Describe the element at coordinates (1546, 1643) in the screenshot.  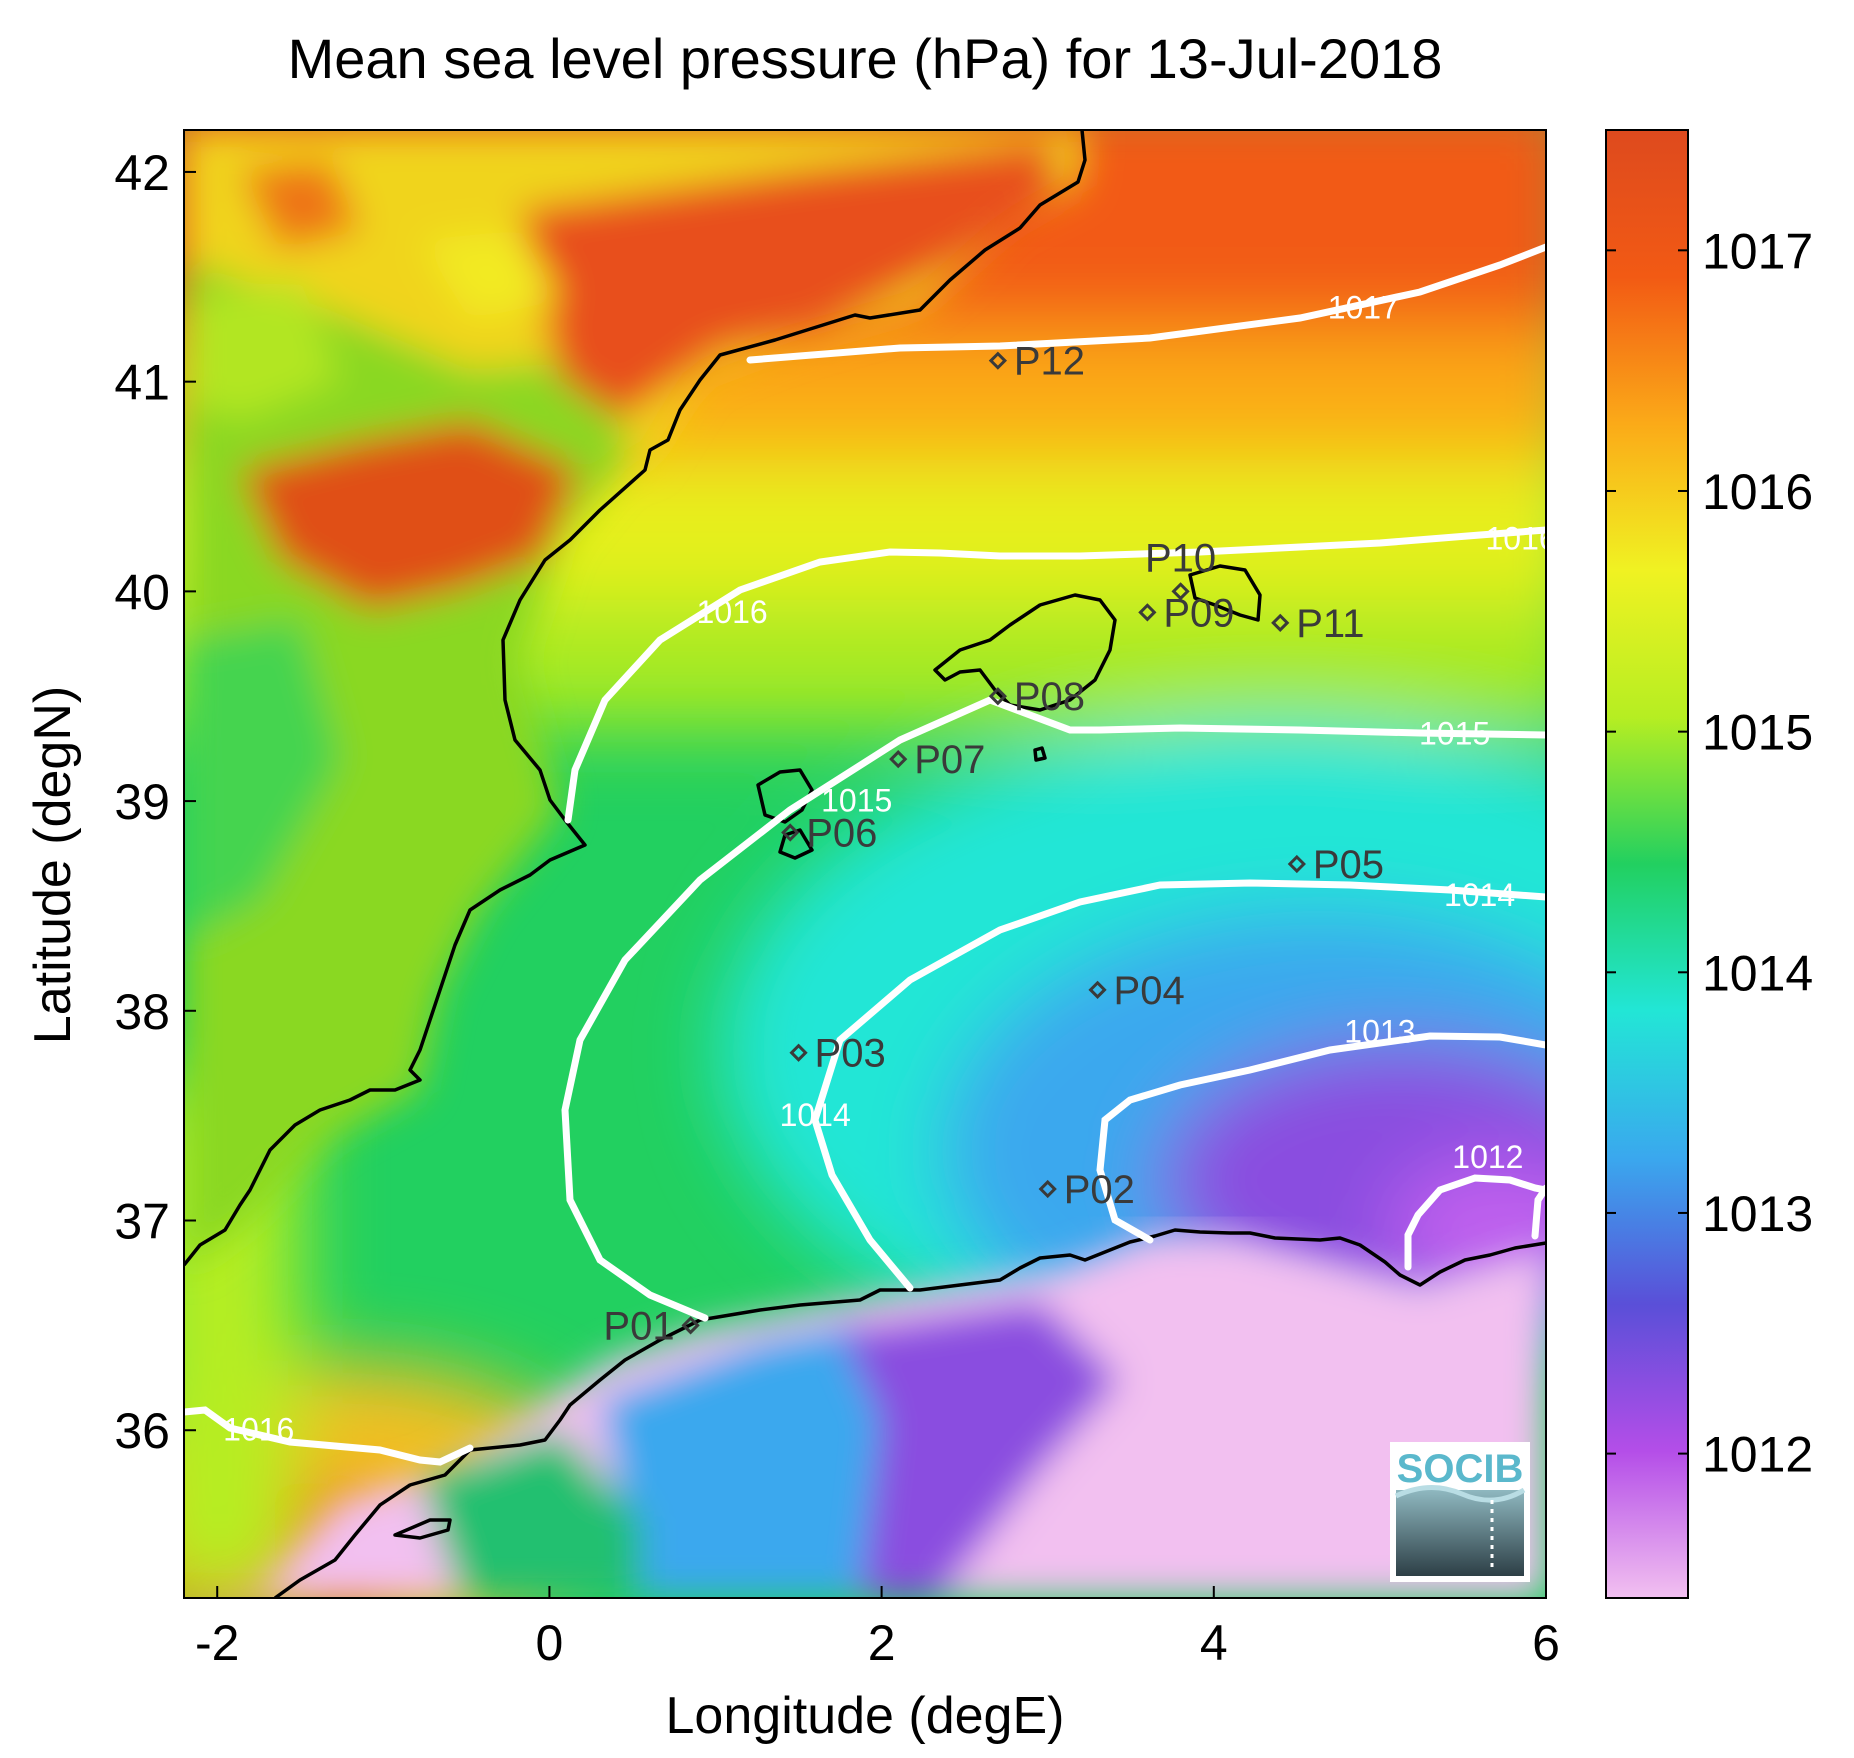
I see `x-tick-label: 6` at that location.